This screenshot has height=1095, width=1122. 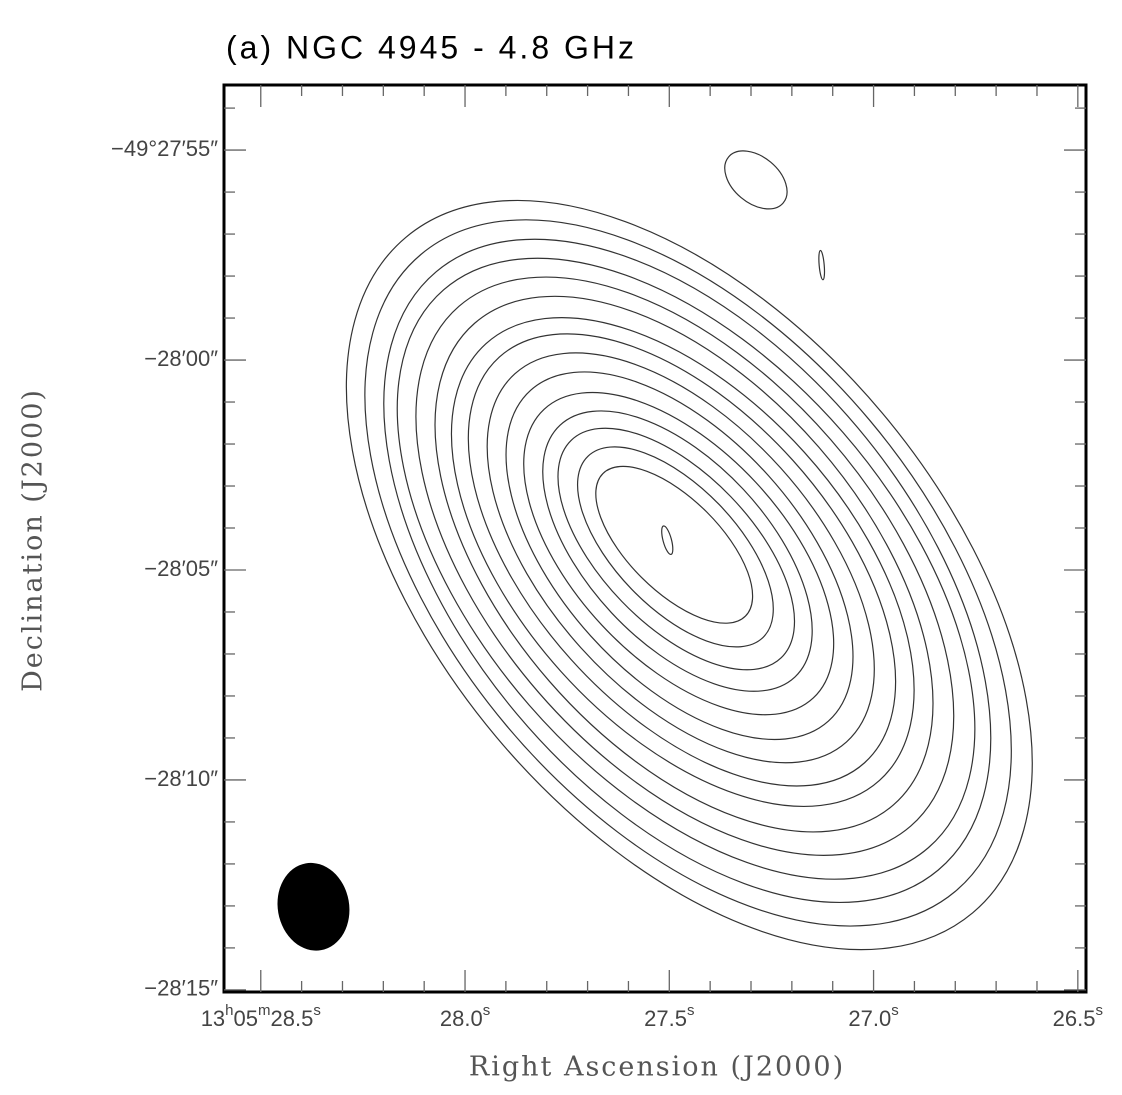 What do you see at coordinates (669, 1016) in the screenshot?
I see `x-tick-label: 27.5s` at bounding box center [669, 1016].